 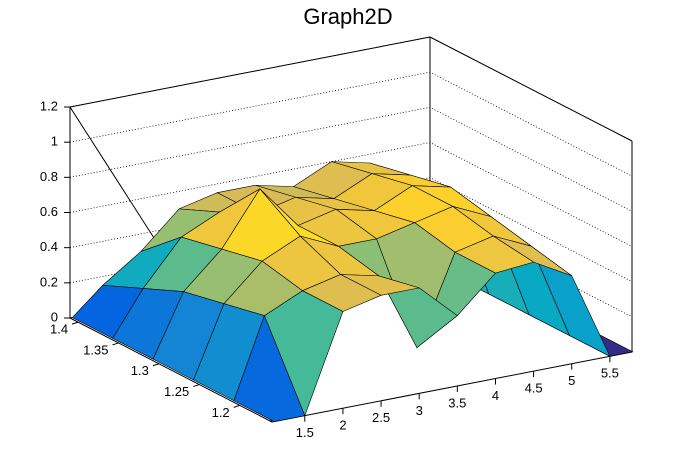 I want to click on y-axis, so click(x=171, y=370).